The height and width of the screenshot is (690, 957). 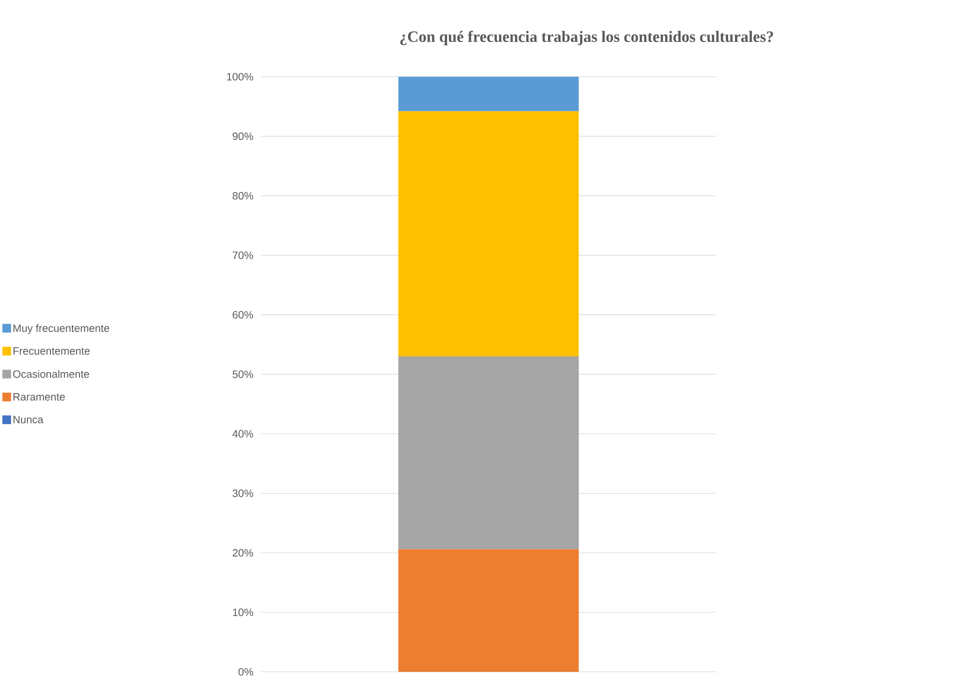 What do you see at coordinates (243, 196) in the screenshot?
I see `y-tick-label: 80%` at bounding box center [243, 196].